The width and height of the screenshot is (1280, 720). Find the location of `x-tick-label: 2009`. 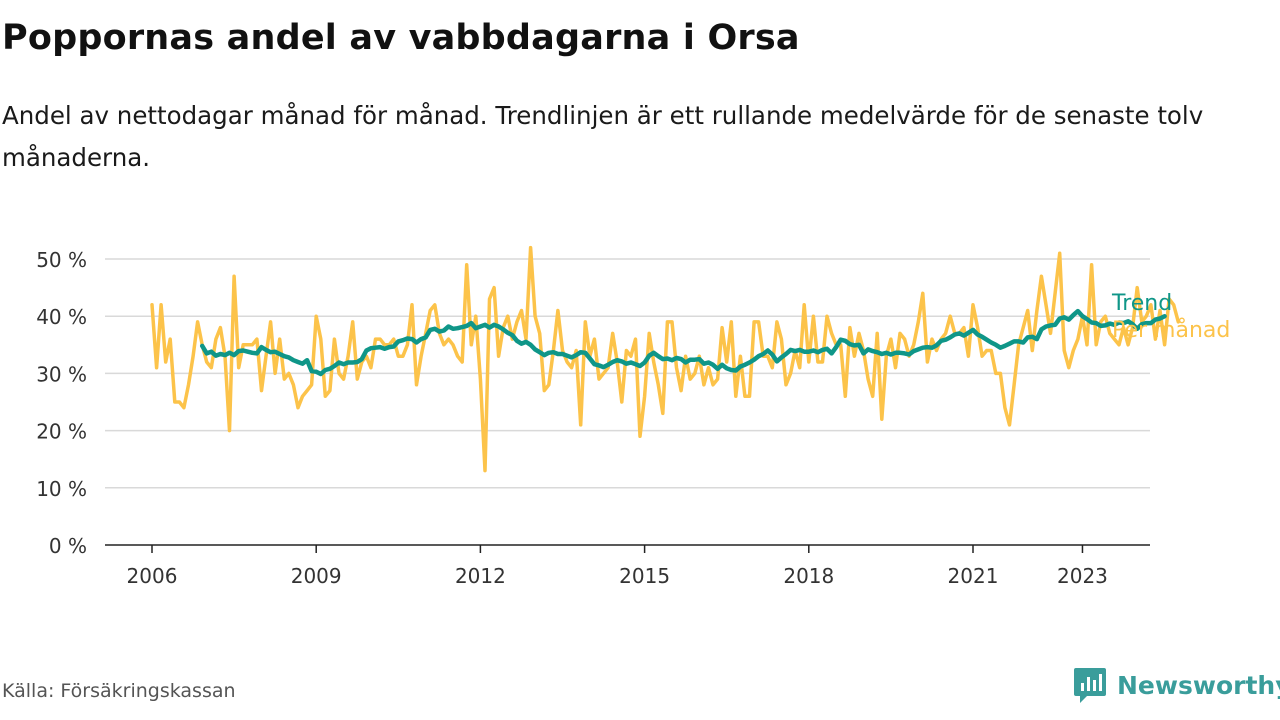

x-tick-label: 2009 is located at coordinates (316, 576).